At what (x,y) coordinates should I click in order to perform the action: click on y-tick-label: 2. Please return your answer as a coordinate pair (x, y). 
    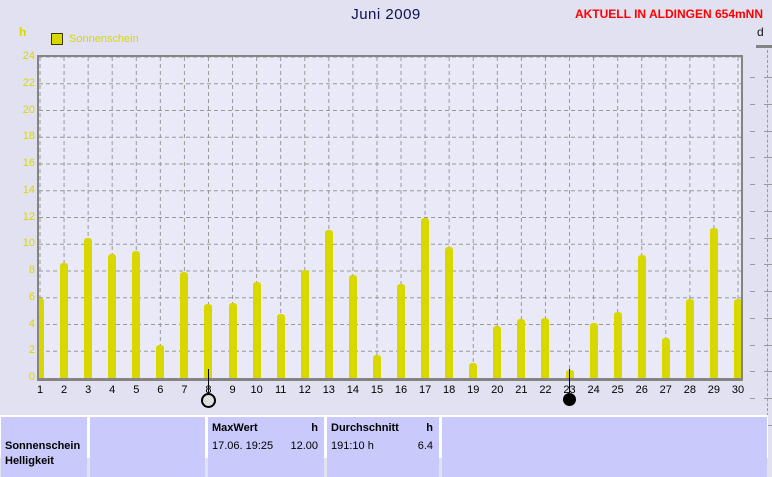
    Looking at the image, I should click on (31, 350).